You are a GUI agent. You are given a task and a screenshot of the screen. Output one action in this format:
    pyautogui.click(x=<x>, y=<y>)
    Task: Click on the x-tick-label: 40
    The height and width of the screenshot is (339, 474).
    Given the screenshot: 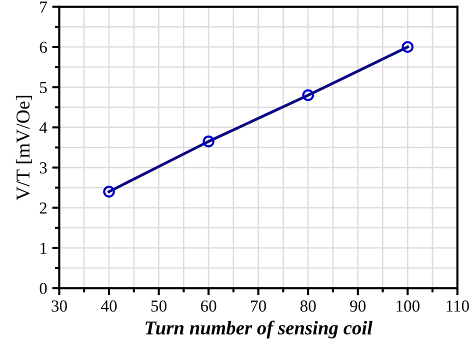 What is the action you would take?
    pyautogui.click(x=109, y=306)
    